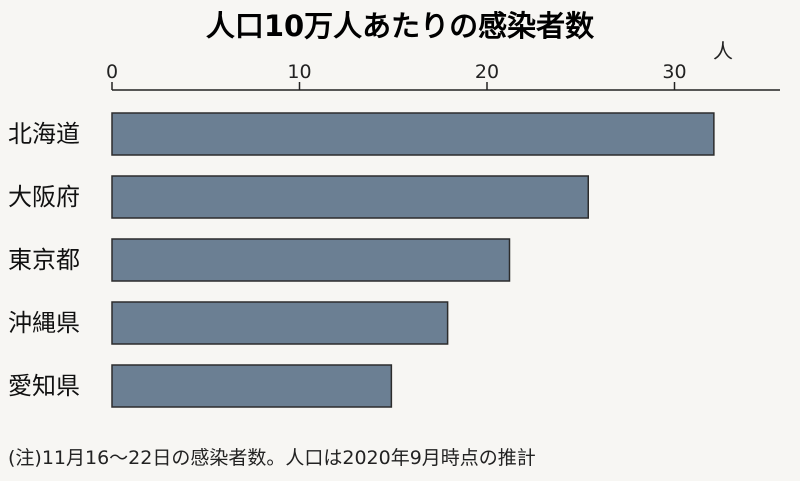 The height and width of the screenshot is (481, 800). Describe the element at coordinates (44, 260) in the screenshot. I see `category-label: 東京都` at that location.